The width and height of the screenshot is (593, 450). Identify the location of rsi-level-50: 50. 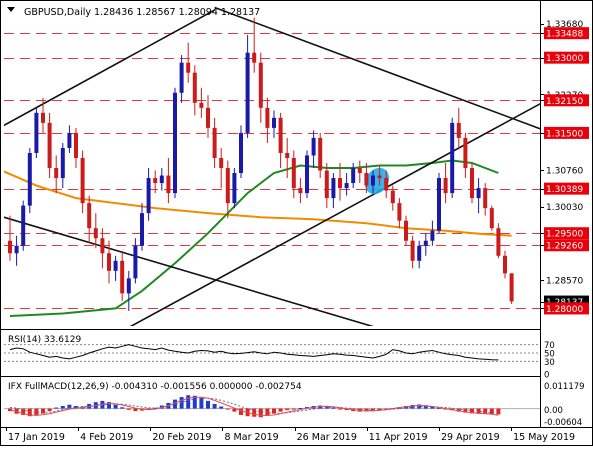
(549, 355).